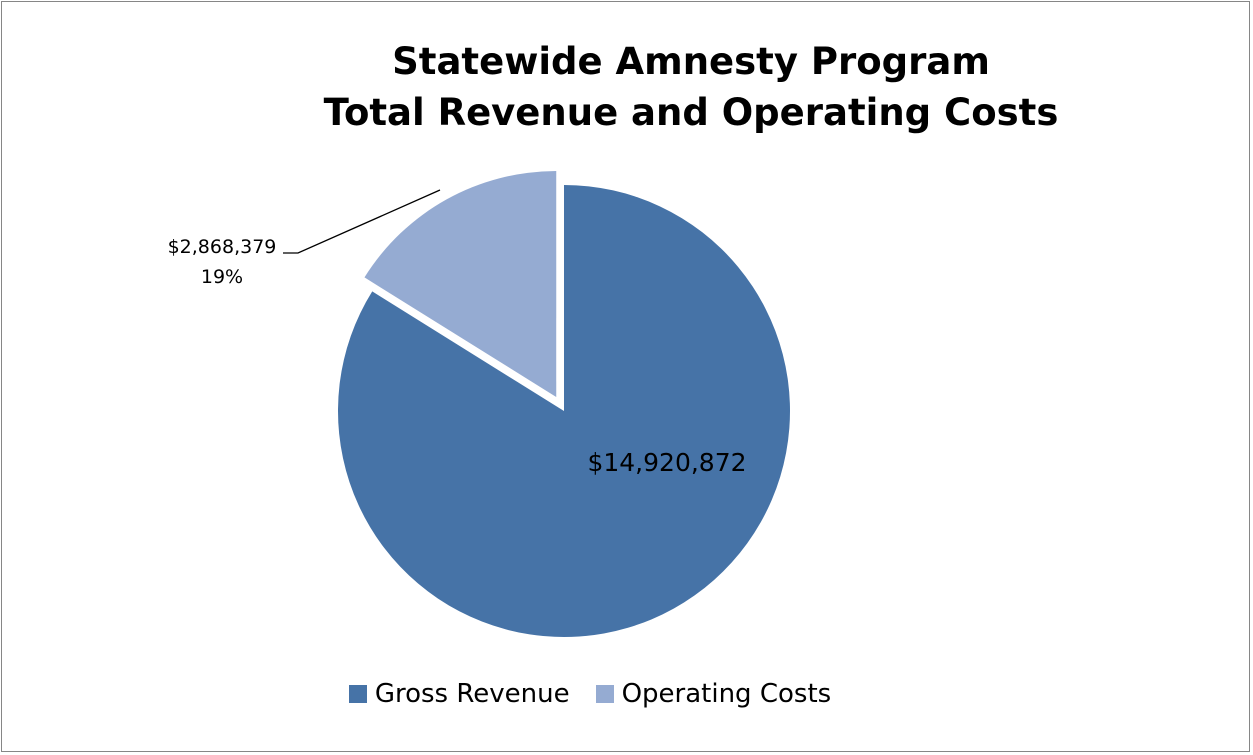 This screenshot has width=1253, height=755. Describe the element at coordinates (604, 694) in the screenshot. I see `legend-swatch-operating-costs` at that location.